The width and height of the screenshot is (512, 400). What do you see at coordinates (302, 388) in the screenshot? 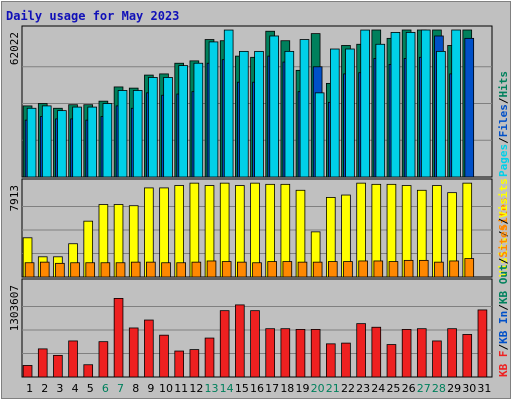
I see `day-label: 19` at bounding box center [302, 388].